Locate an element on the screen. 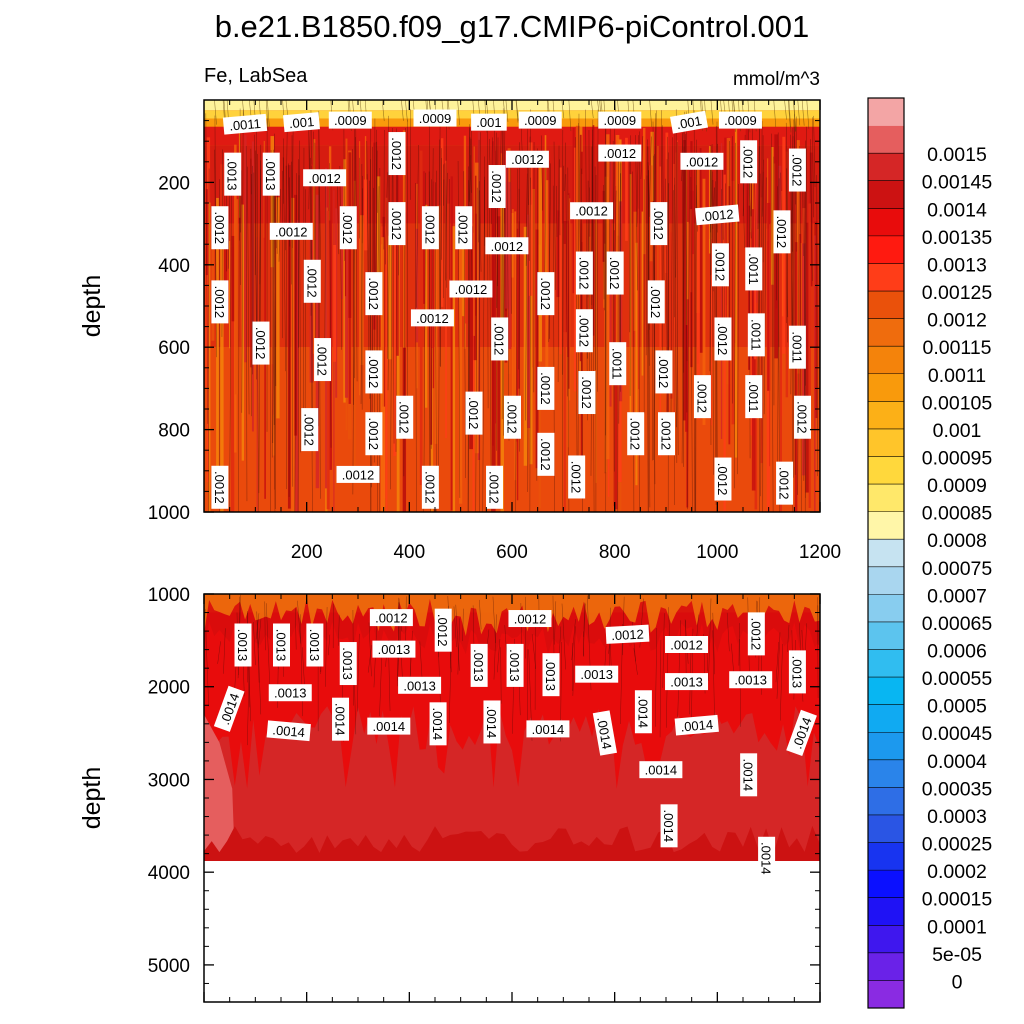 The height and width of the screenshot is (1024, 1024). upper-depth-band is located at coordinates (512, 122).